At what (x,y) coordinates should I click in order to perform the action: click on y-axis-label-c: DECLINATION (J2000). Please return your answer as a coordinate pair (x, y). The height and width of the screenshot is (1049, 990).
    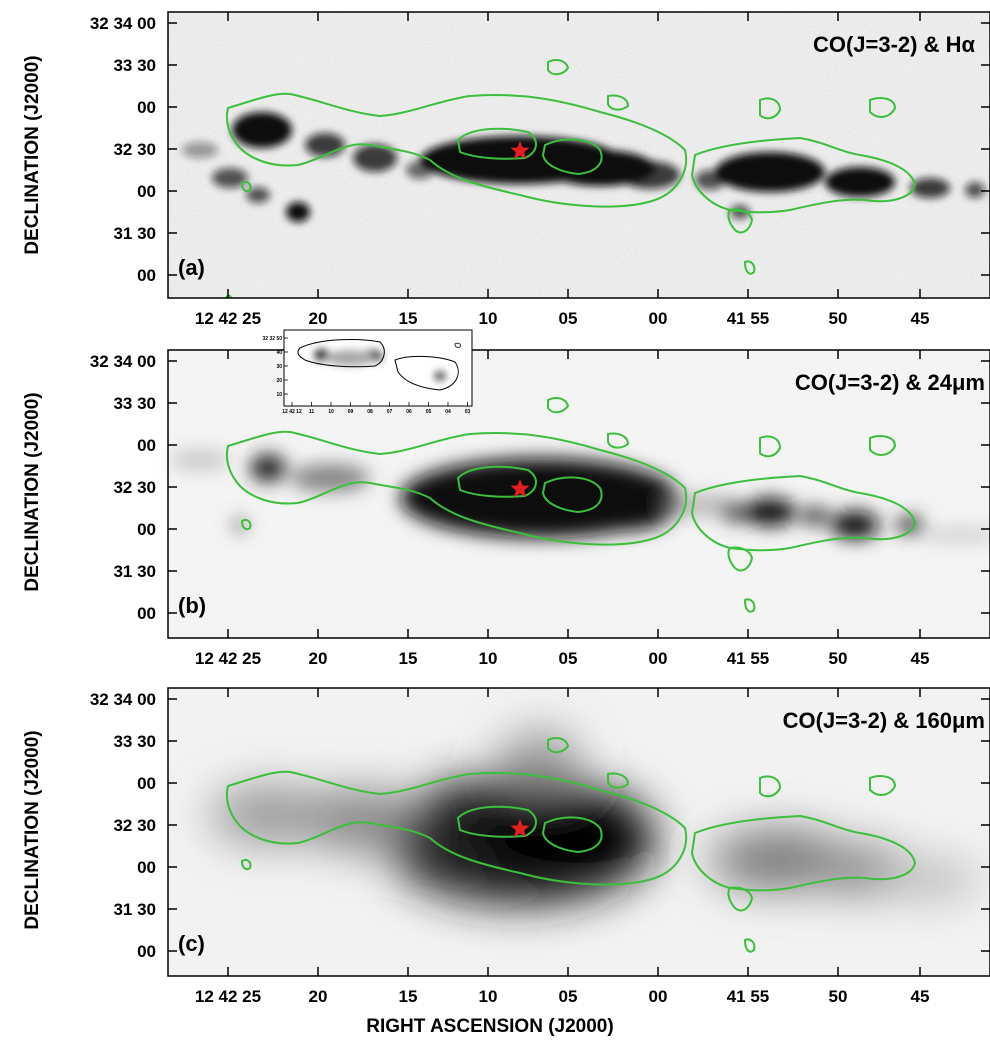
    Looking at the image, I should click on (32, 829).